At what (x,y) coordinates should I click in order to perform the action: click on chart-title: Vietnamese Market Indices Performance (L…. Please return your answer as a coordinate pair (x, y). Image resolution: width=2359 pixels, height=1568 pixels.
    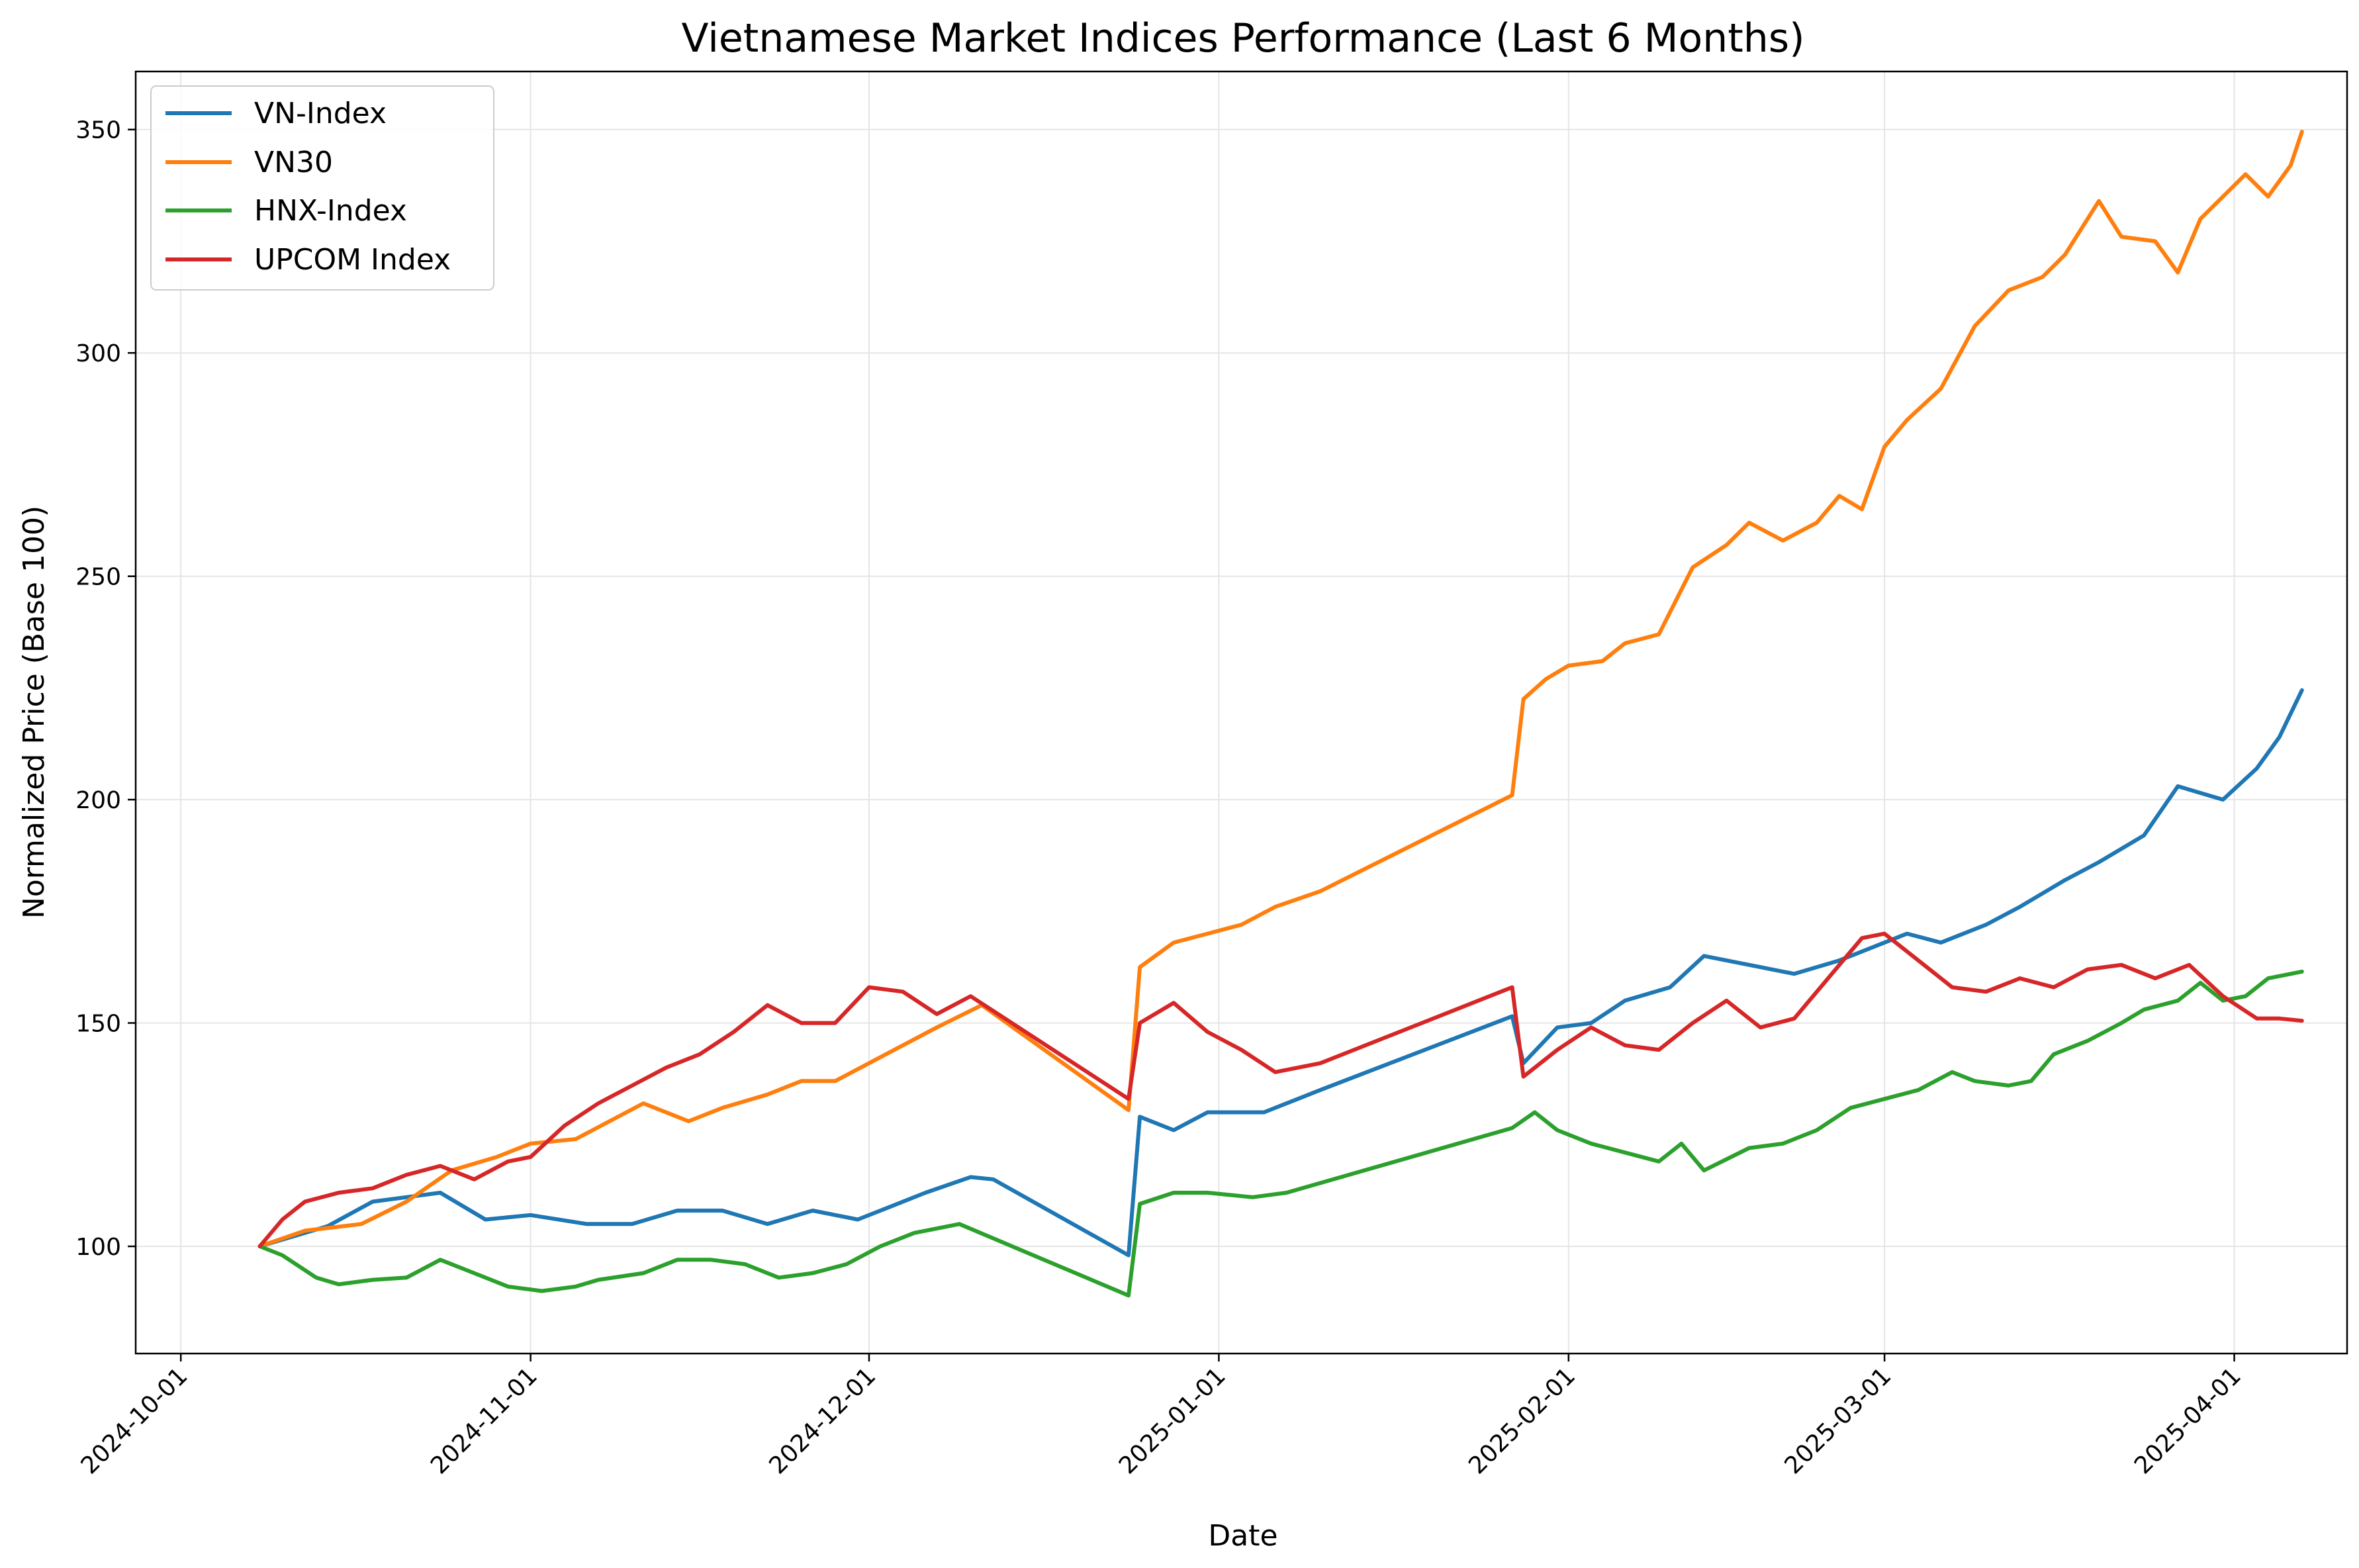
    Looking at the image, I should click on (1243, 38).